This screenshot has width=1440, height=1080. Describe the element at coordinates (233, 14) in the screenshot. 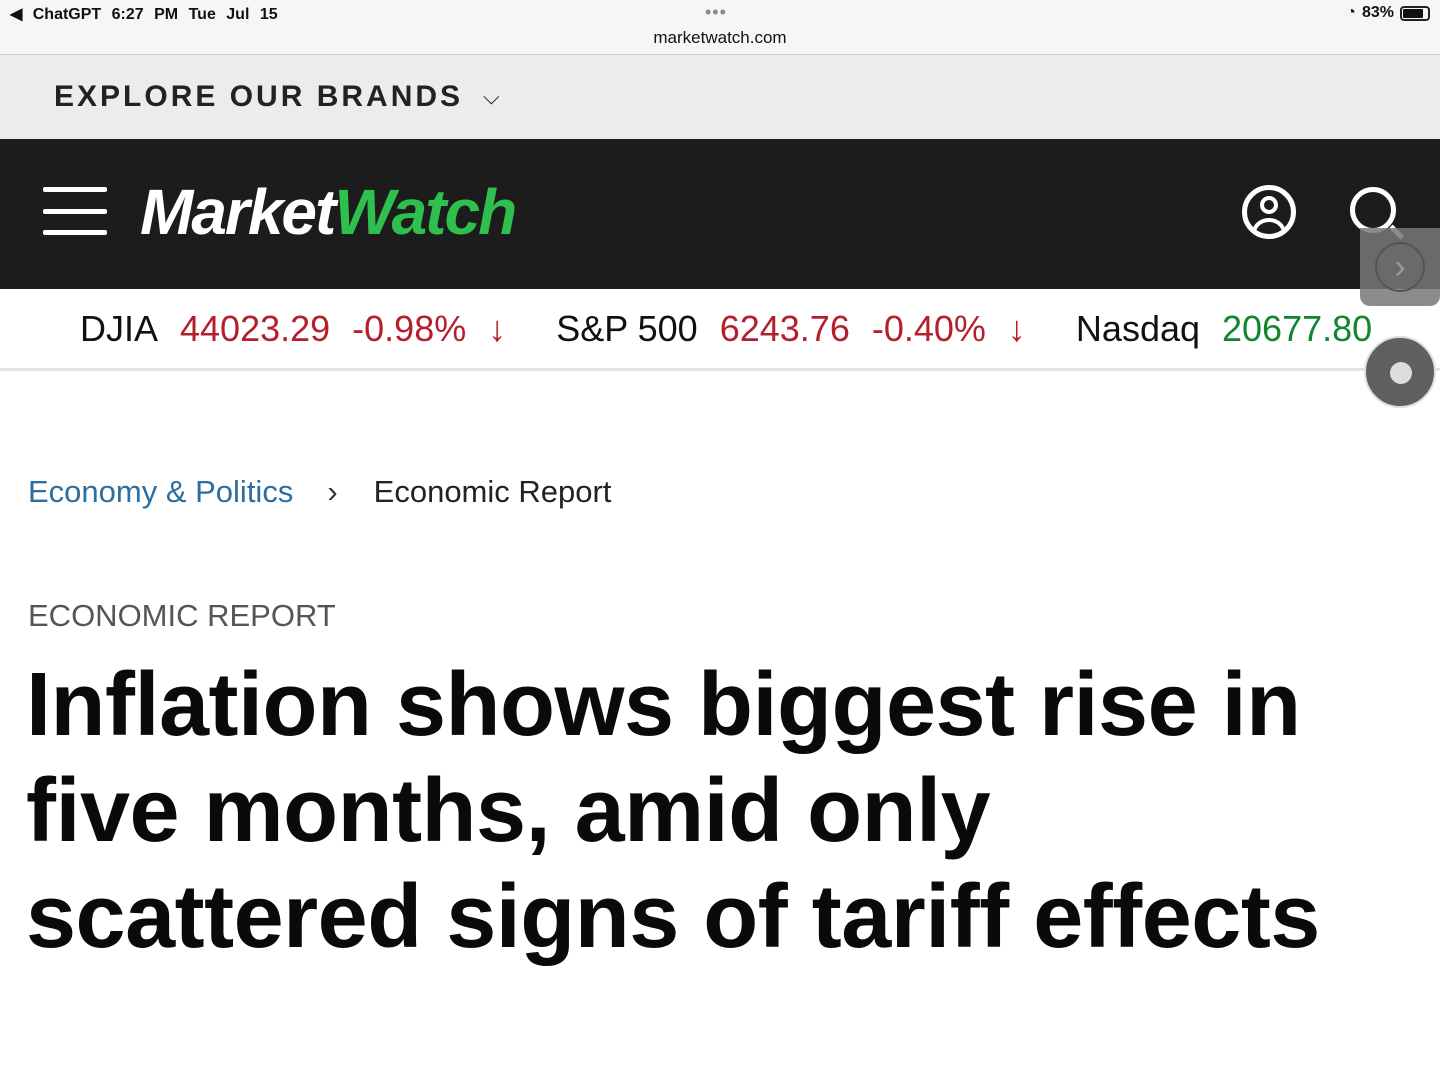

I see `date: Tue Jul 15` at that location.